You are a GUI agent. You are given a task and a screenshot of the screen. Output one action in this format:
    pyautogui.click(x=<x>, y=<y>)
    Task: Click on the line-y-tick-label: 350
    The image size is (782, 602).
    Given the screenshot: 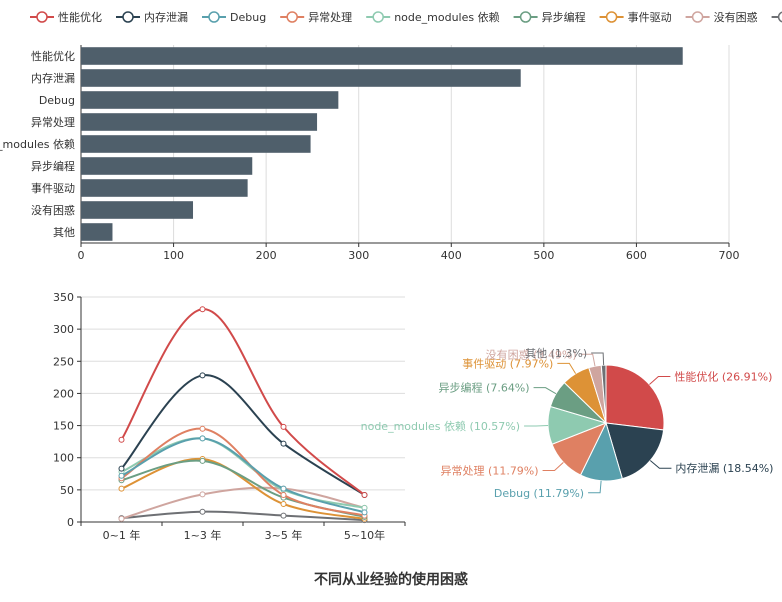 What is the action you would take?
    pyautogui.click(x=63, y=297)
    